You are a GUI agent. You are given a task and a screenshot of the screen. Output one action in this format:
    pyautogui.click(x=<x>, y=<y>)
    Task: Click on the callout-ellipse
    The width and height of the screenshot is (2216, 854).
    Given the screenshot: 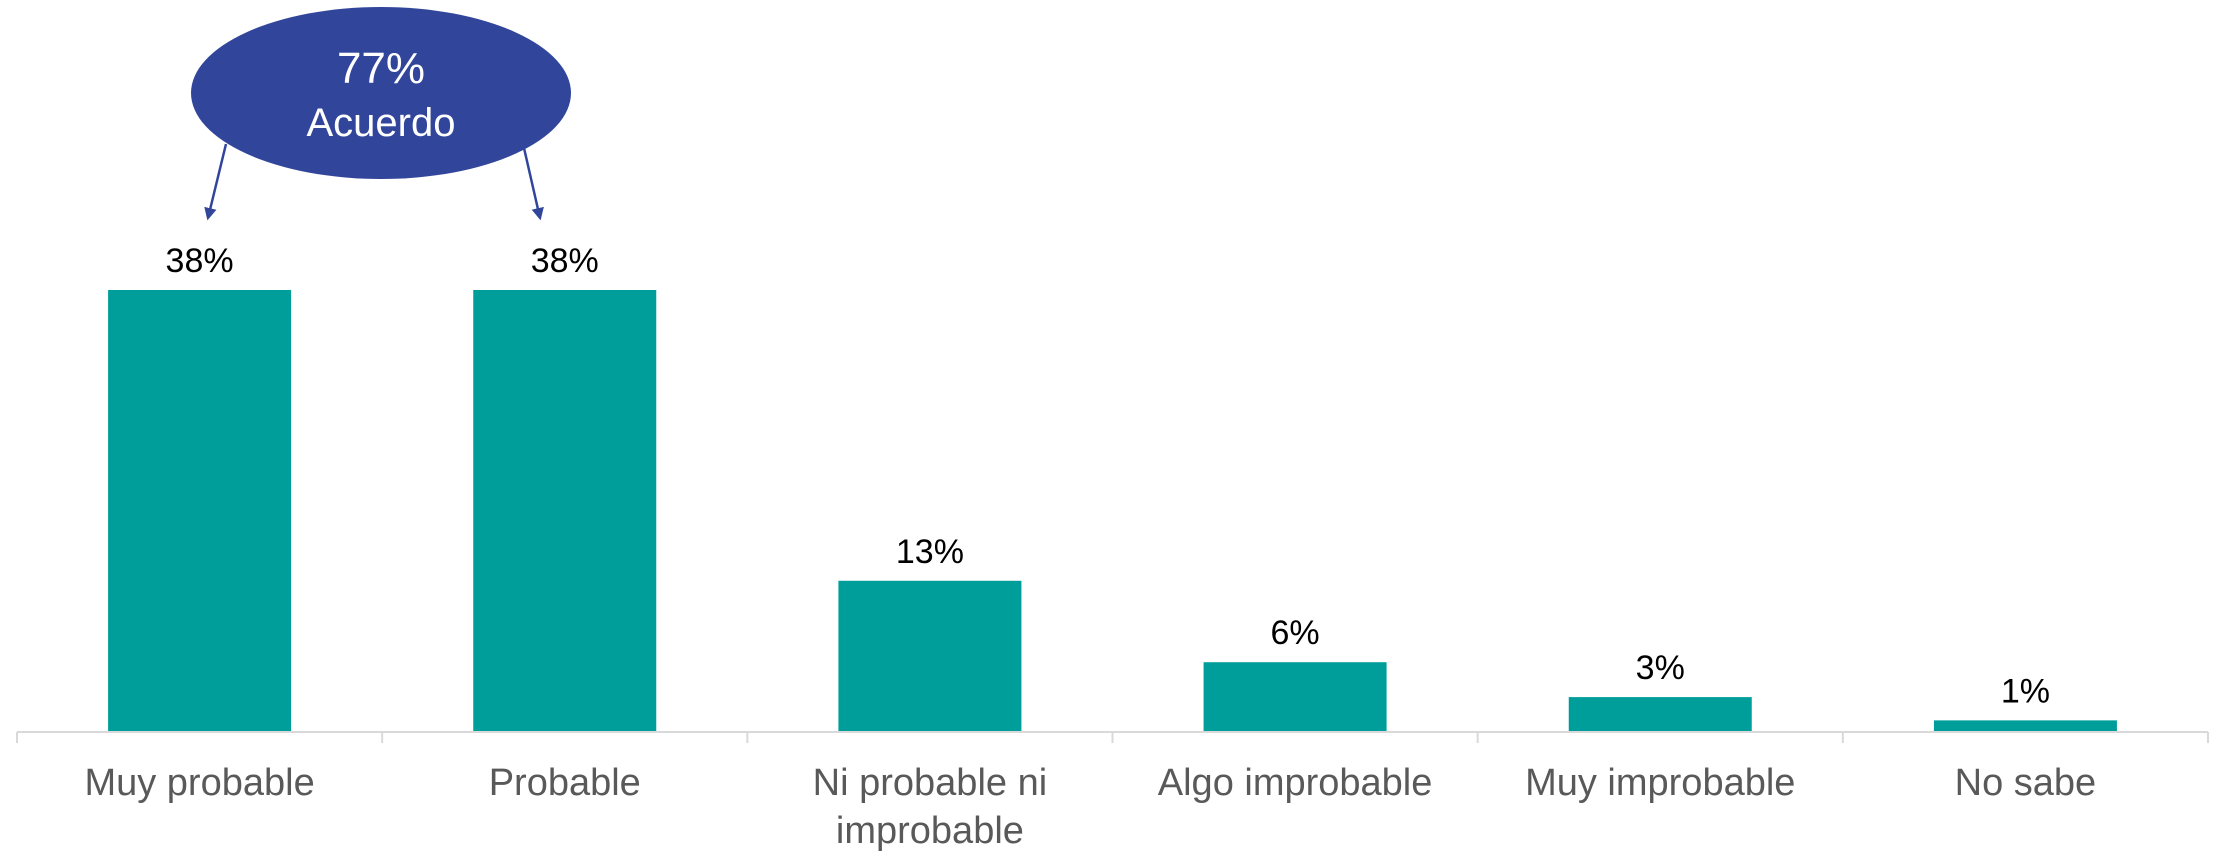 What is the action you would take?
    pyautogui.click(x=381, y=93)
    